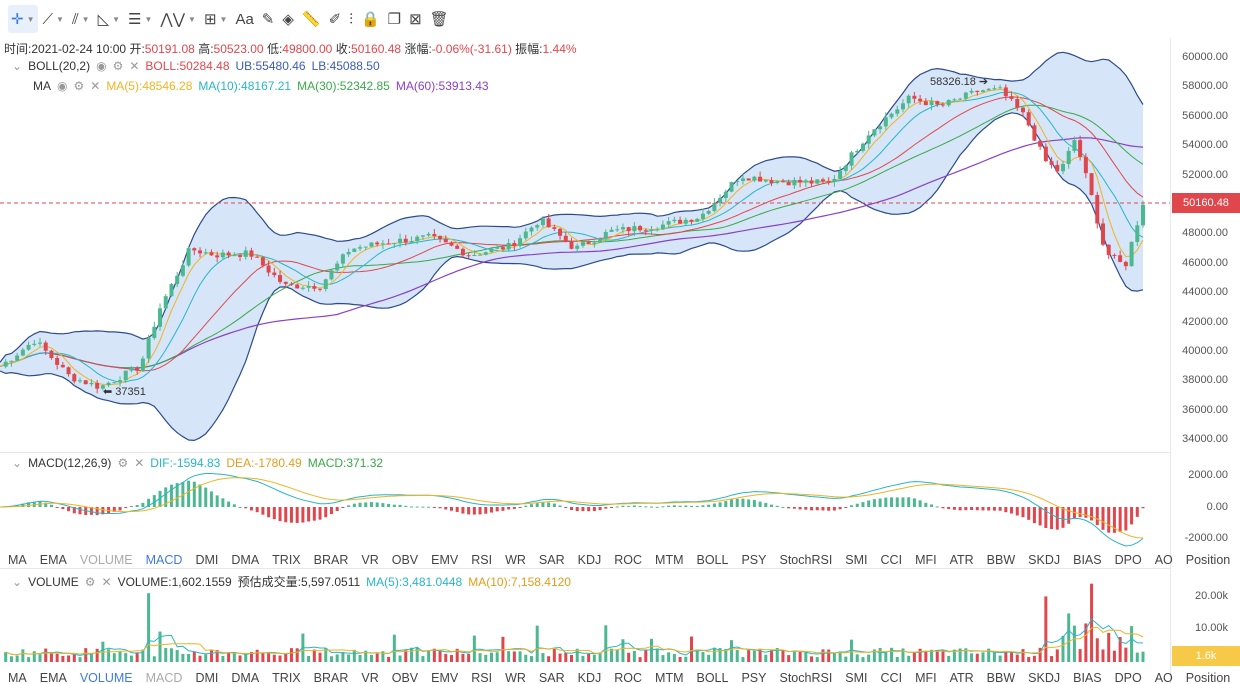  Describe the element at coordinates (311, 19) in the screenshot. I see `ruler-tool: 📏` at that location.